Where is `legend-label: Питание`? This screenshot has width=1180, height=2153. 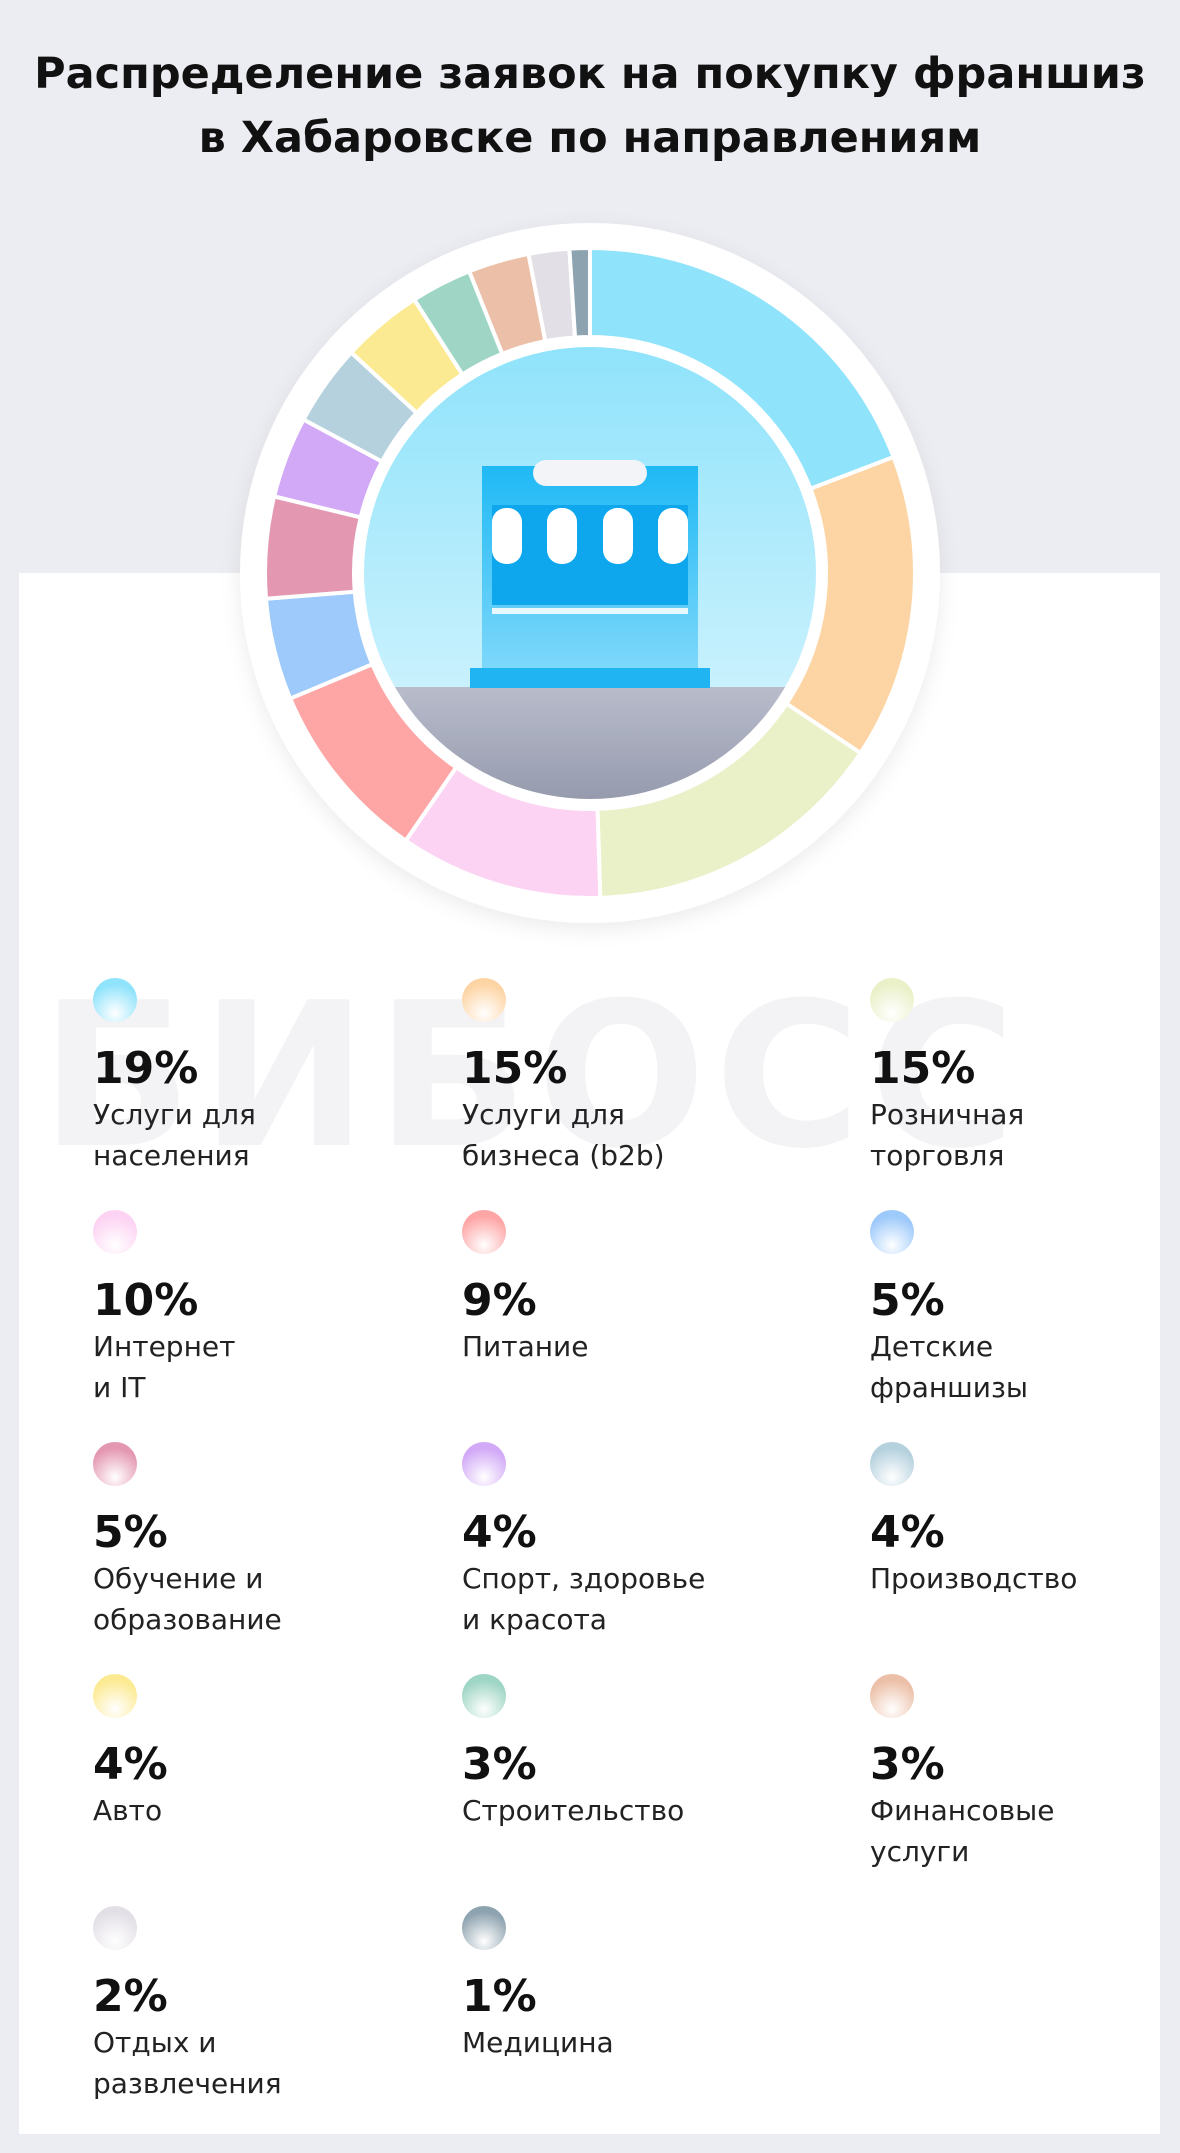 legend-label: Питание is located at coordinates (525, 1346).